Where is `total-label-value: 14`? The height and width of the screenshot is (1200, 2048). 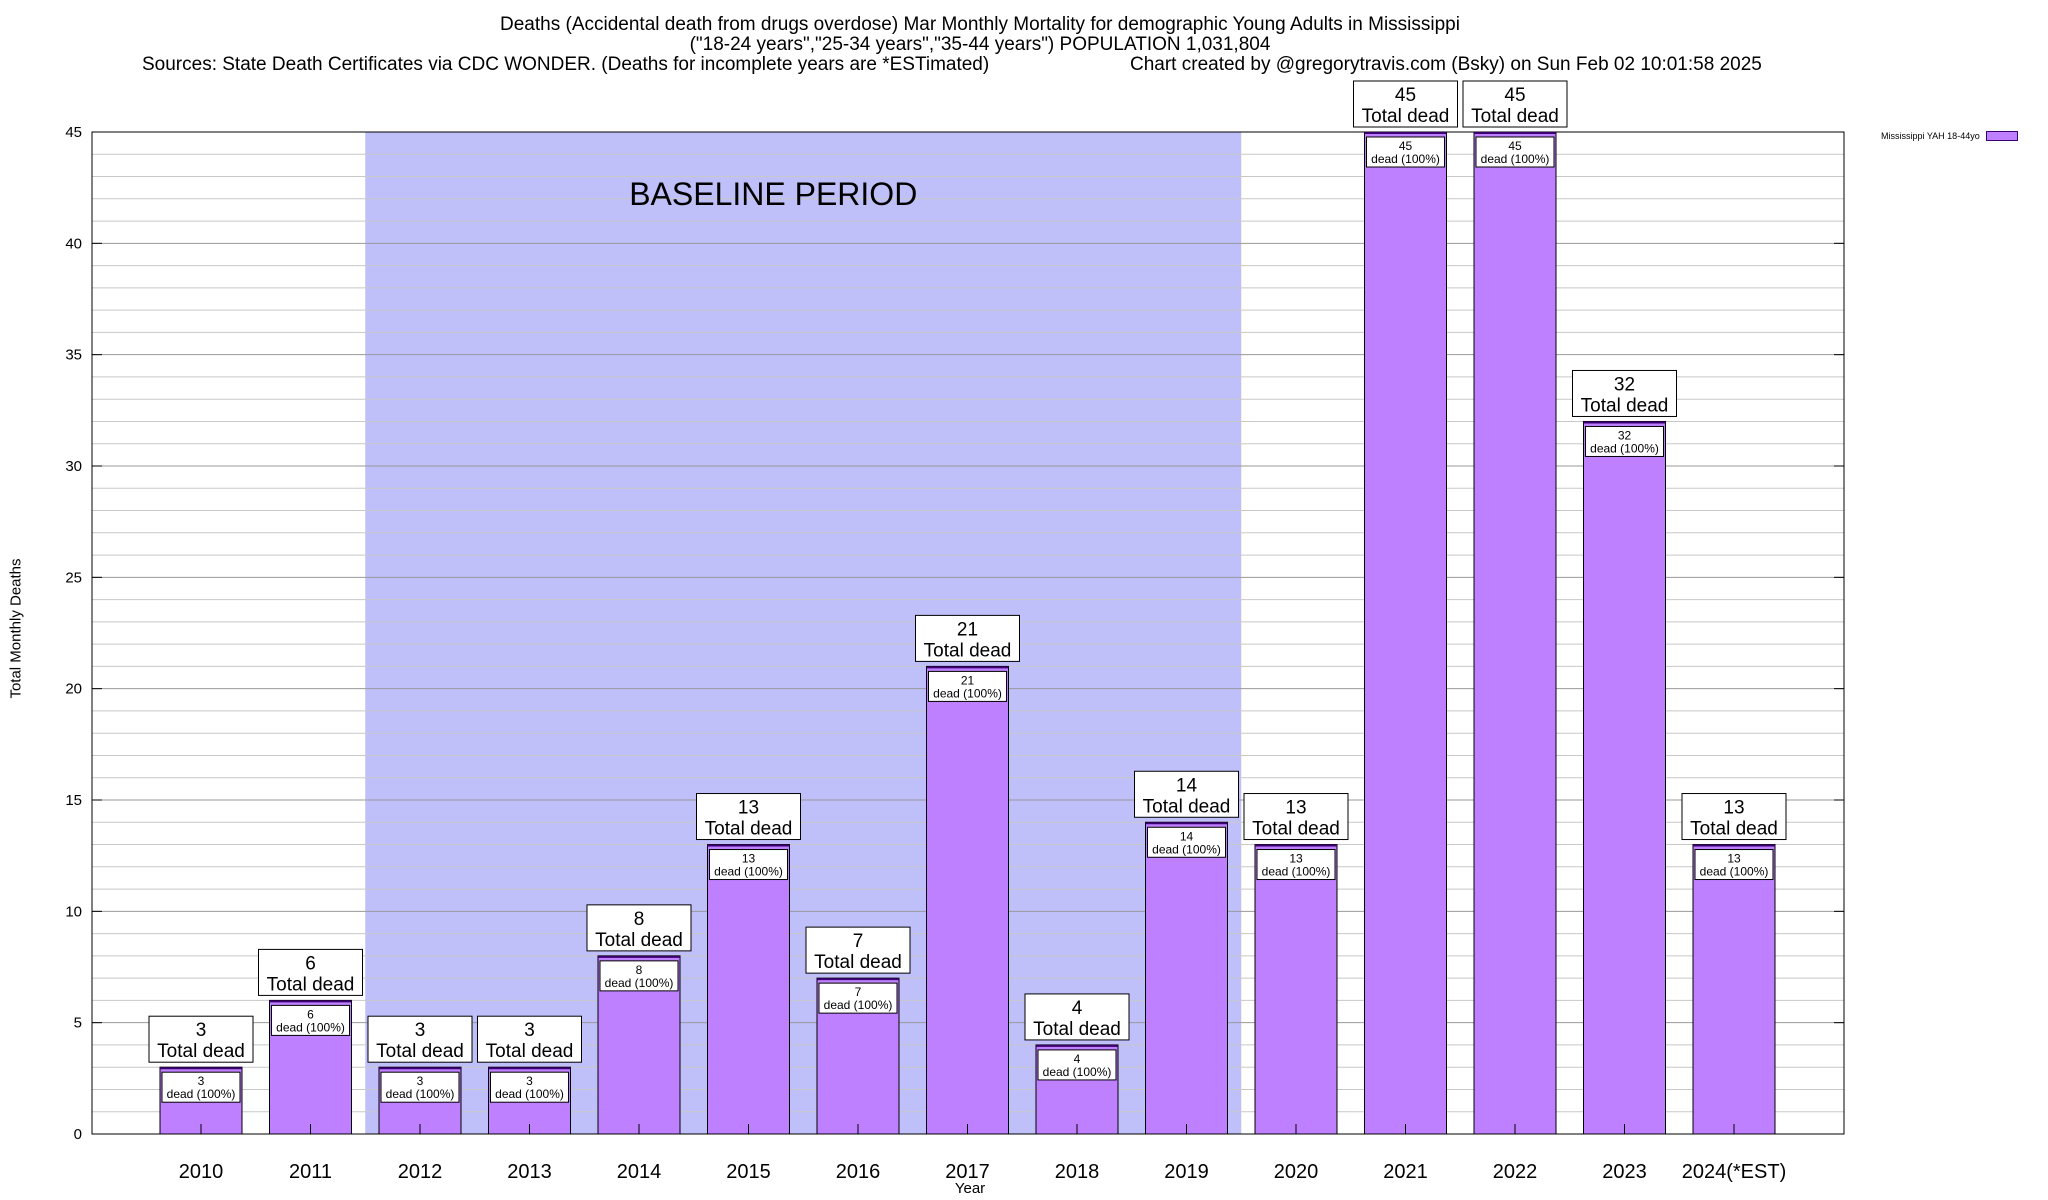
total-label-value: 14 is located at coordinates (1187, 785).